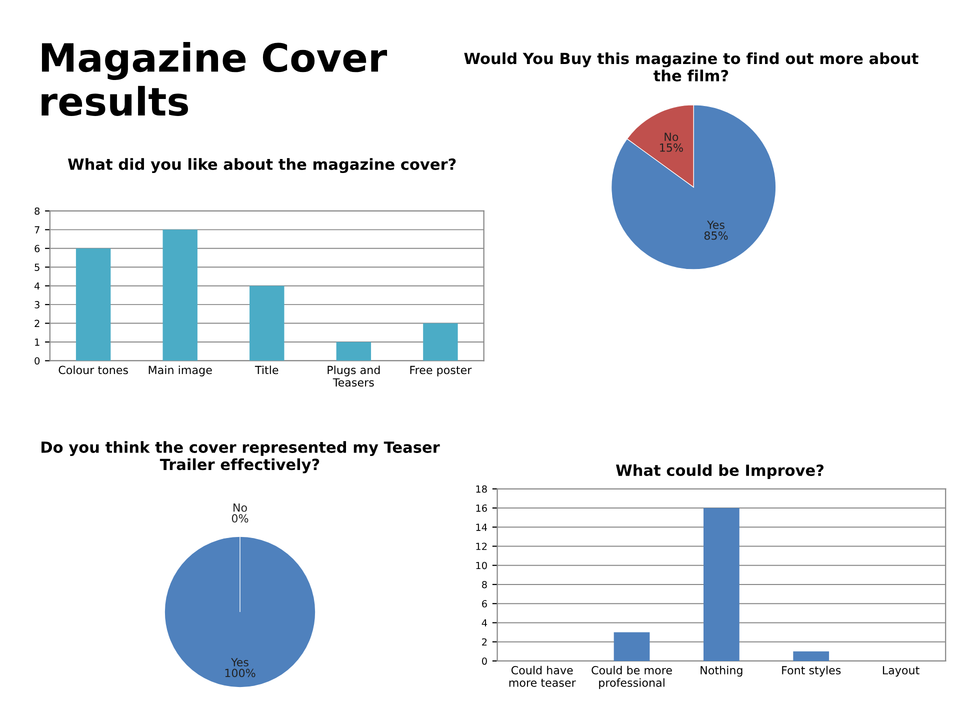 The image size is (960, 720). I want to click on text: 0%, so click(240, 518).